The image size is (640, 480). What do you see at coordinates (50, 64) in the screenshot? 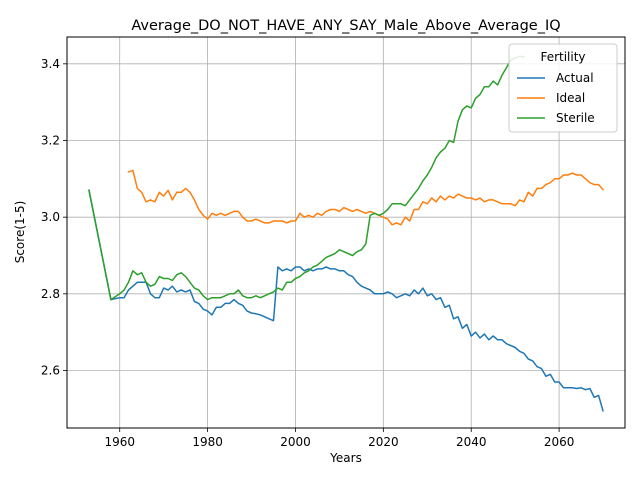
I see `y-tick-label: 3.4` at bounding box center [50, 64].